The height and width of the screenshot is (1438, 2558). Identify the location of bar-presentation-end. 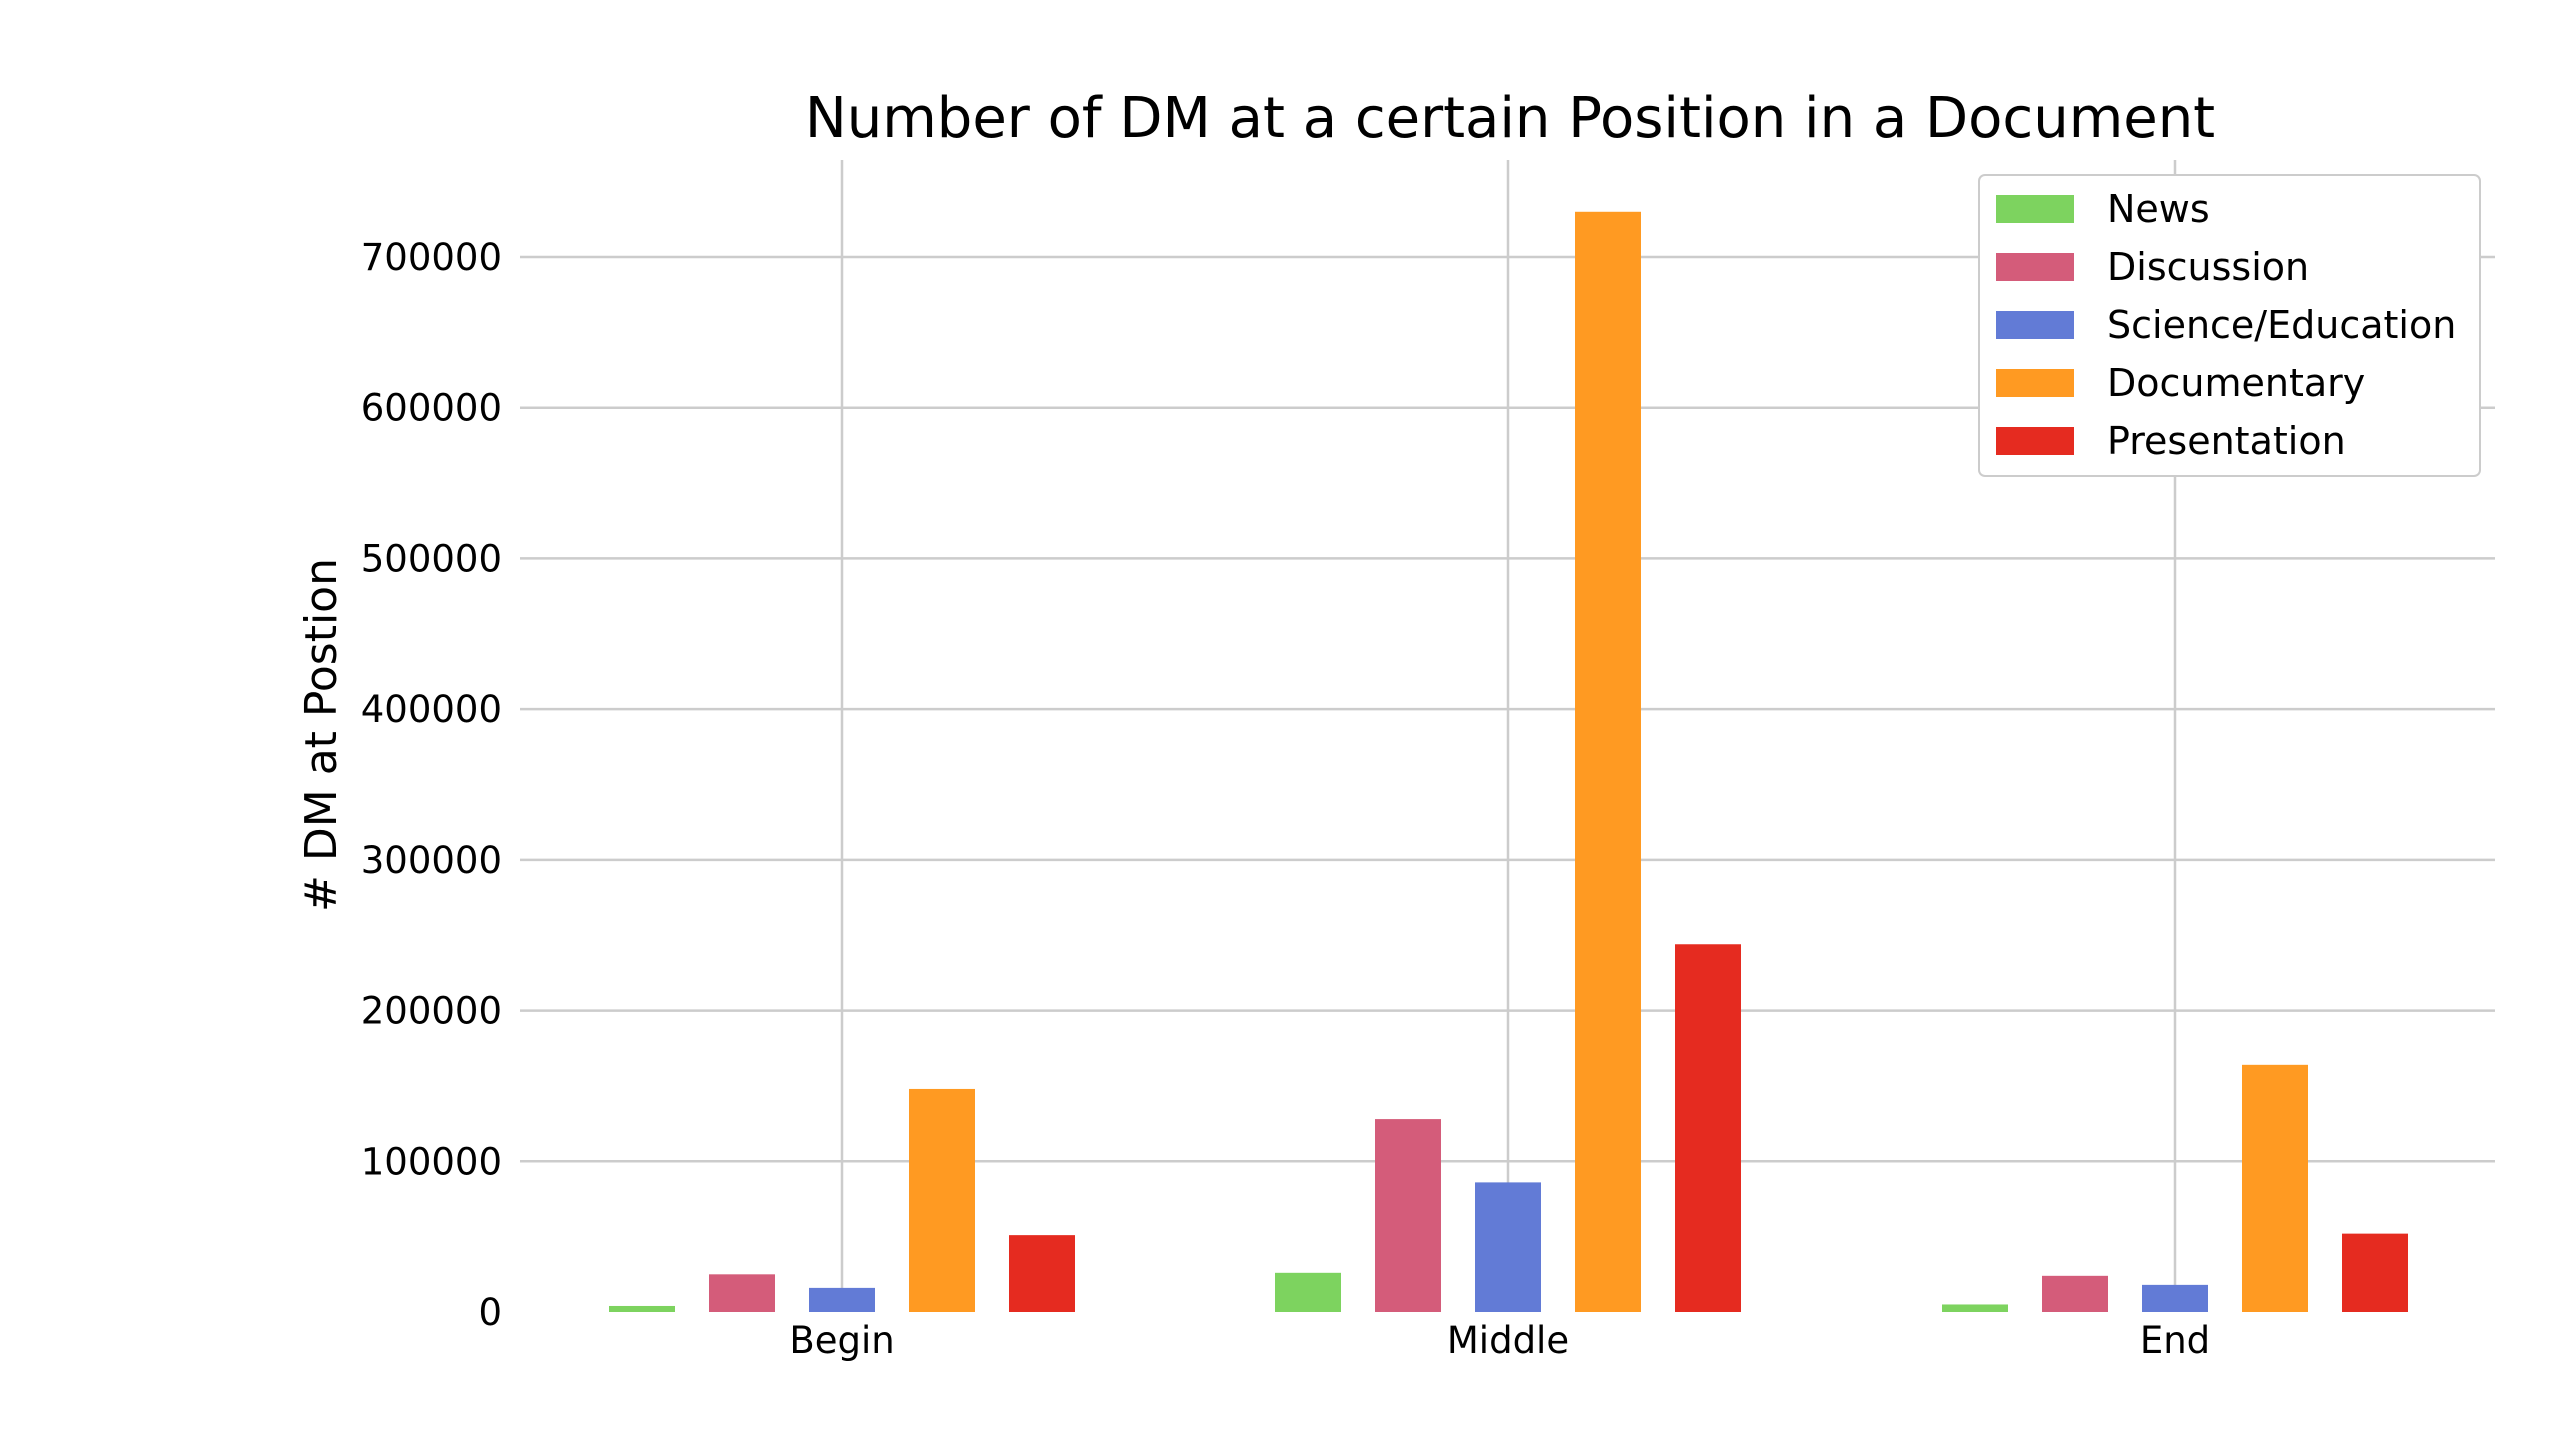
(2375, 1272).